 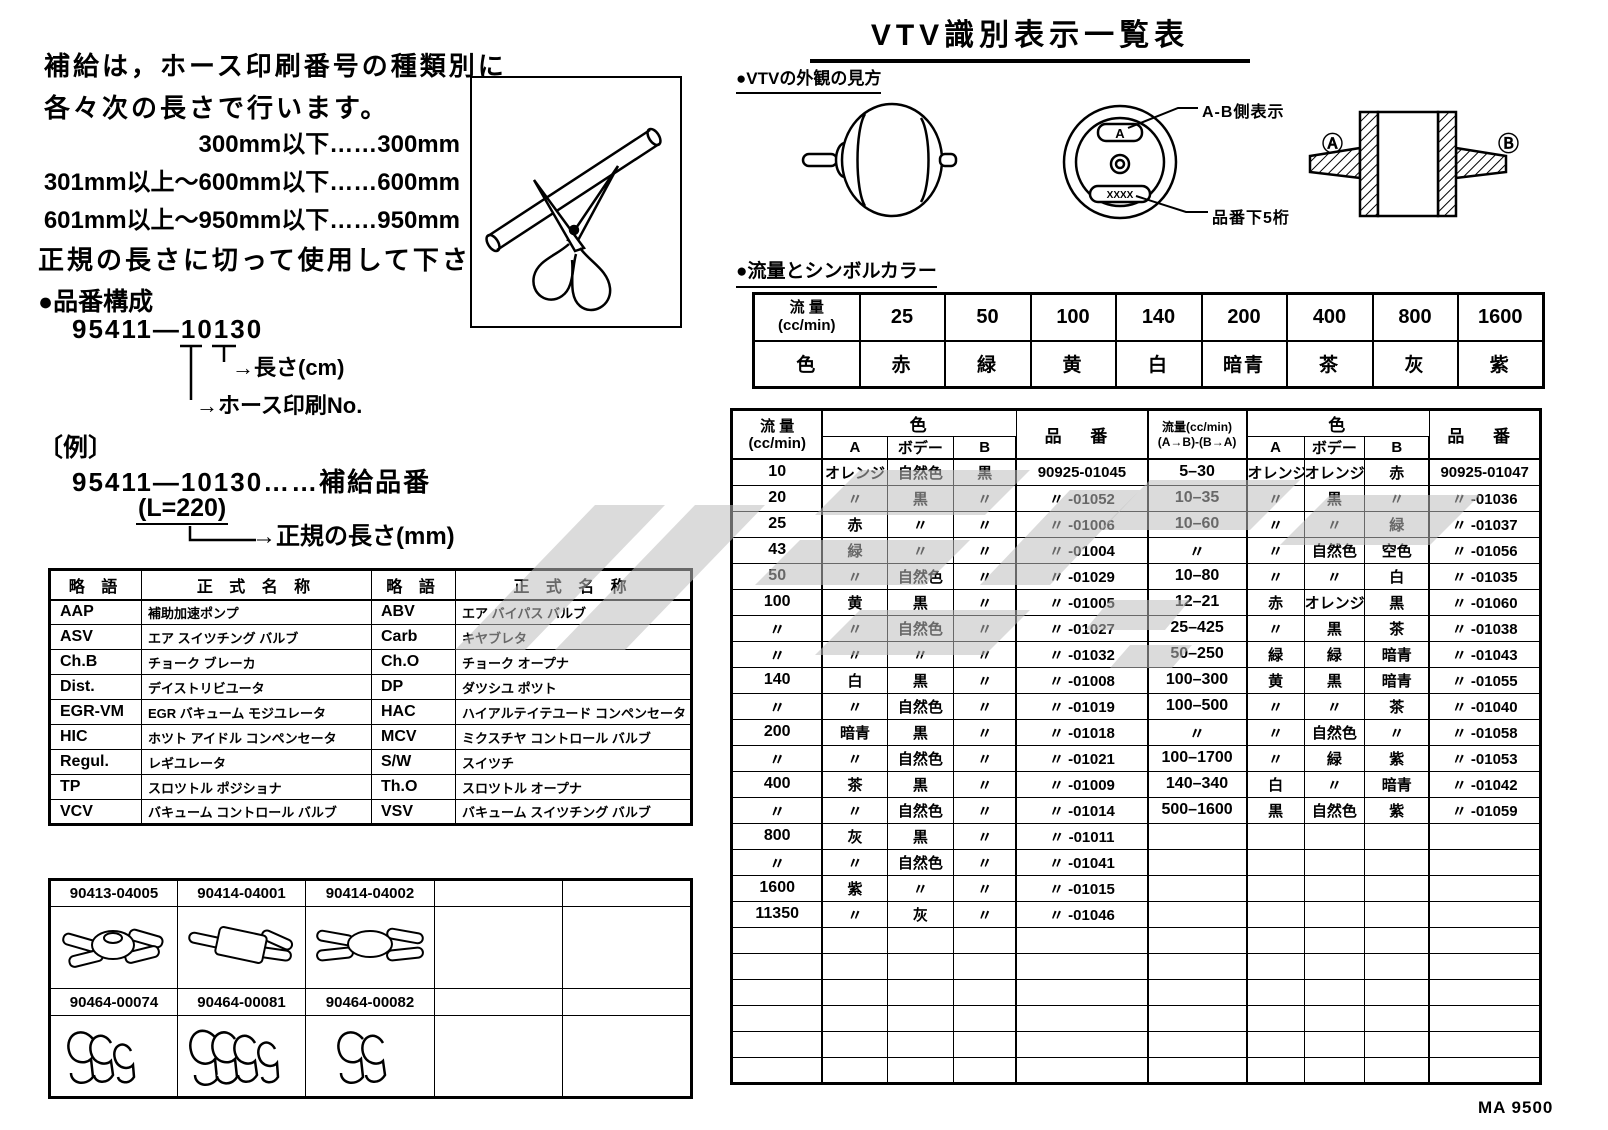 What do you see at coordinates (413, 762) in the screenshot?
I see `abbr-cell: S/W` at bounding box center [413, 762].